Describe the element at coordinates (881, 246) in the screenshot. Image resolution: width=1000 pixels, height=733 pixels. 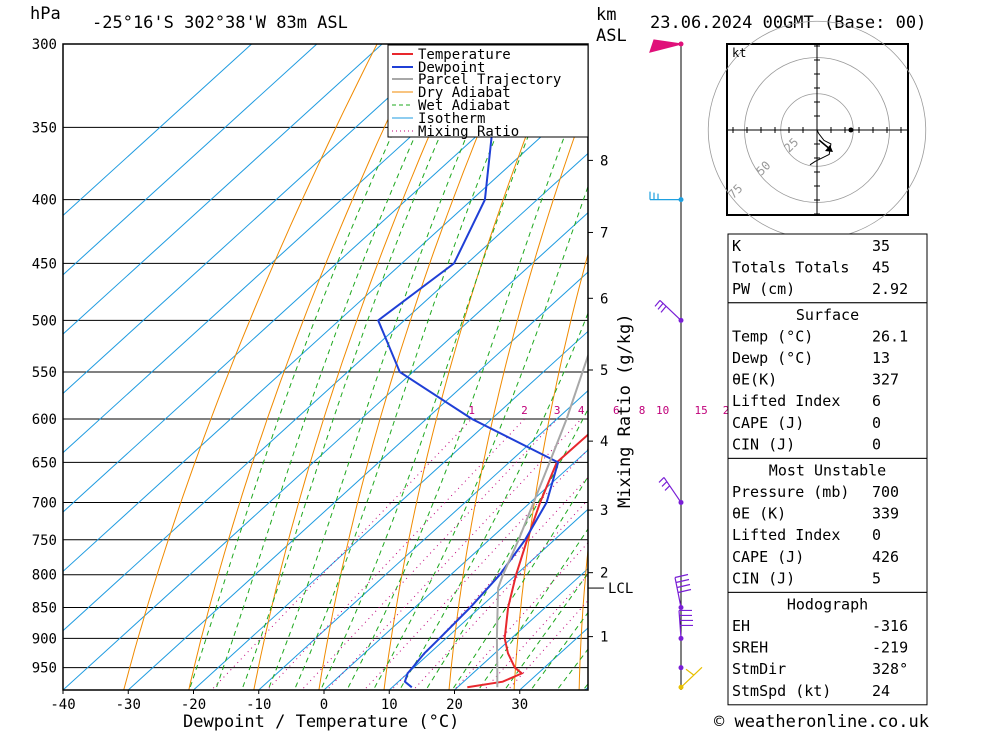
I see `indices-value: 35` at that location.